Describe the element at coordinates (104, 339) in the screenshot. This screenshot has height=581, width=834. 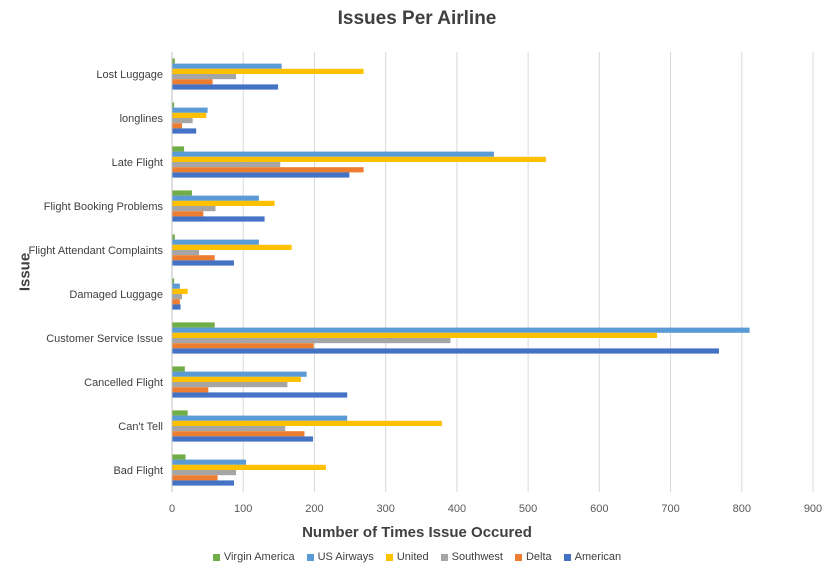
I see `y-tick-label: Customer Service Issue` at that location.